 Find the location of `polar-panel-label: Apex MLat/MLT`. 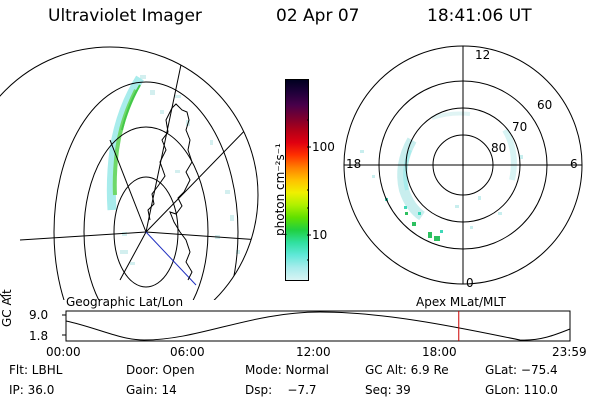

polar-panel-label: Apex MLat/MLT is located at coordinates (461, 302).